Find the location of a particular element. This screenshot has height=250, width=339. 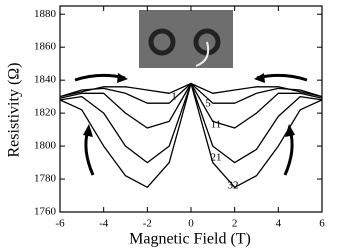

x-tick-label: -4 is located at coordinates (104, 224).